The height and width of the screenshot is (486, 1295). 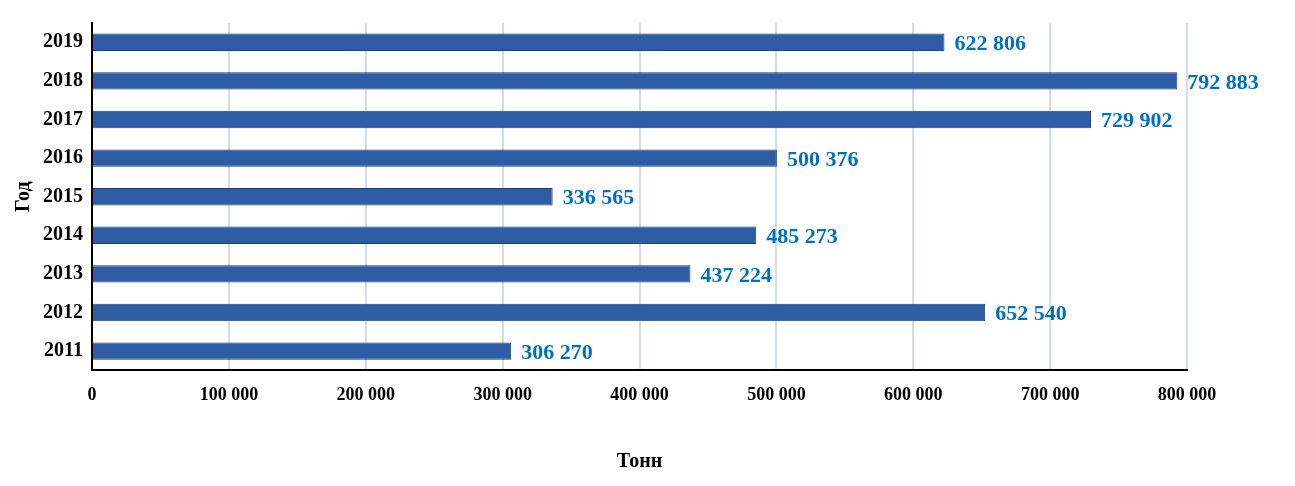 I want to click on x-tick-label: 500 000, so click(x=776, y=393).